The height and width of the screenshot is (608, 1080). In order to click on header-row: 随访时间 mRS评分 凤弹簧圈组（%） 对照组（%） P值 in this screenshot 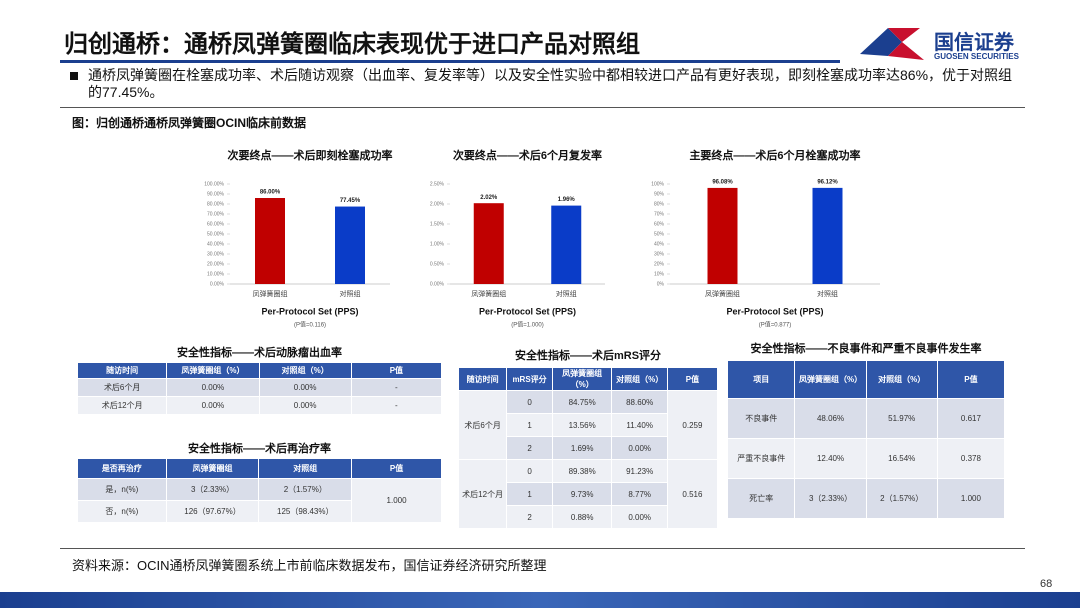, I will do `click(588, 379)`.